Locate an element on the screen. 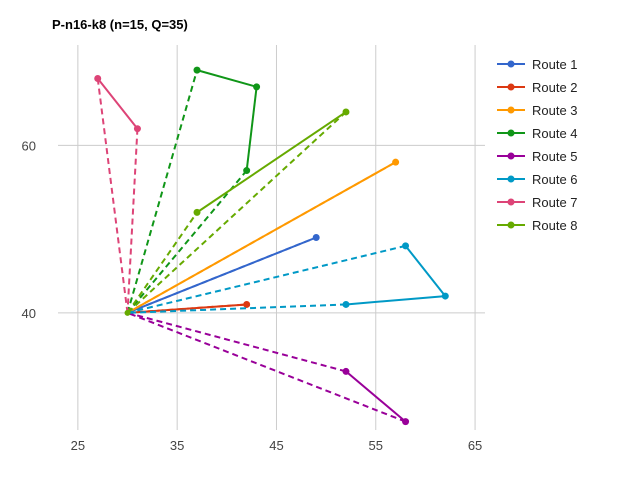  legend-item: Route 4 is located at coordinates (537, 133).